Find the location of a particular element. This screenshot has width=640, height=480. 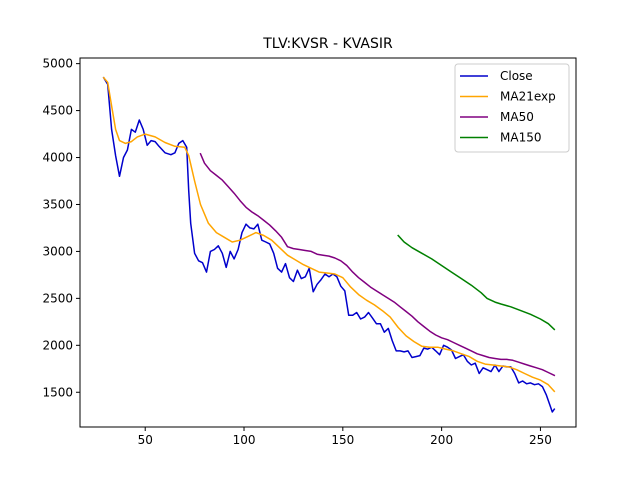

legend: Close MA21exp MA50 MA150 is located at coordinates (512, 108).